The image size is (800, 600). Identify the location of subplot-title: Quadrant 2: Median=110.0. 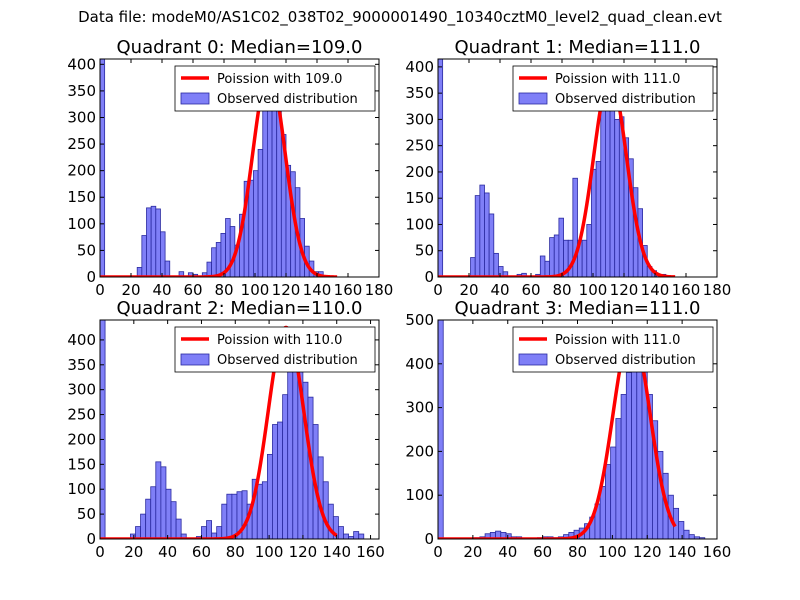
(240, 308).